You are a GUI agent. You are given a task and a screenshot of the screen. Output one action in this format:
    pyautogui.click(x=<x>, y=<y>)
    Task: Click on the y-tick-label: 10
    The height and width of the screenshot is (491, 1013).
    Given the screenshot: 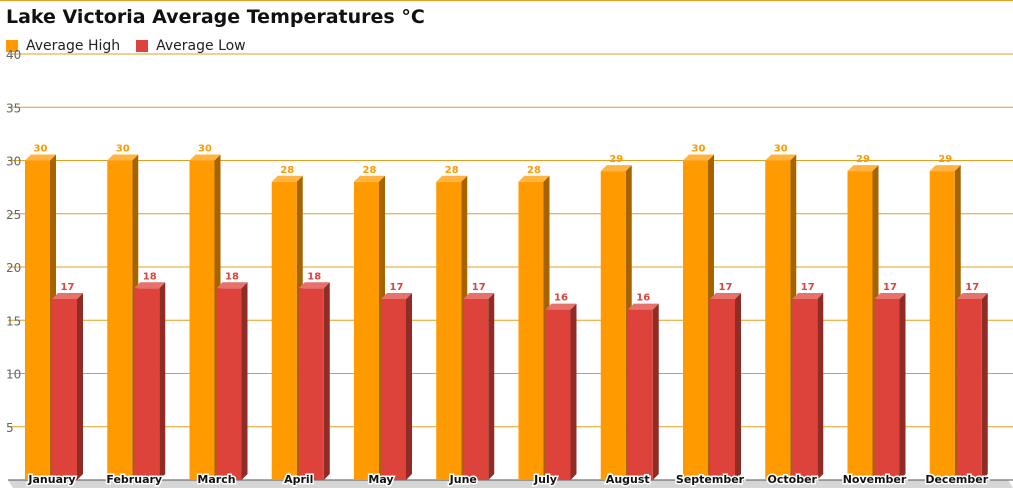 What is the action you would take?
    pyautogui.click(x=13, y=375)
    